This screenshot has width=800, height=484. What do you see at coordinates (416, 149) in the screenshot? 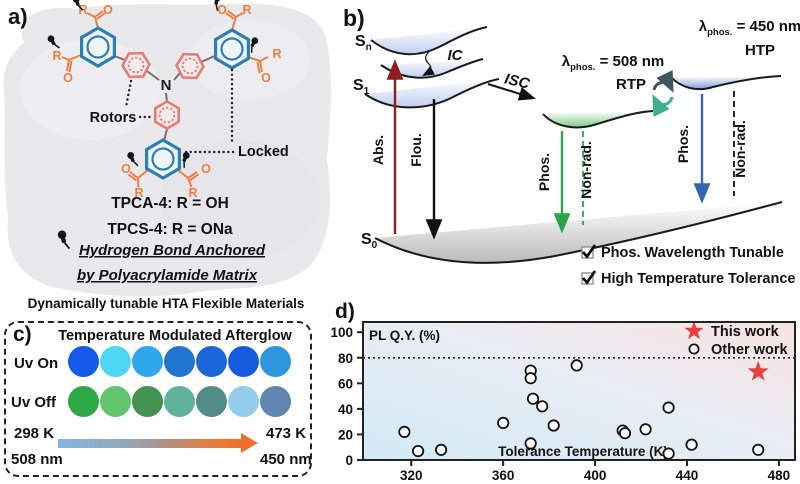
I see `flou-label: Flou.` at bounding box center [416, 149].